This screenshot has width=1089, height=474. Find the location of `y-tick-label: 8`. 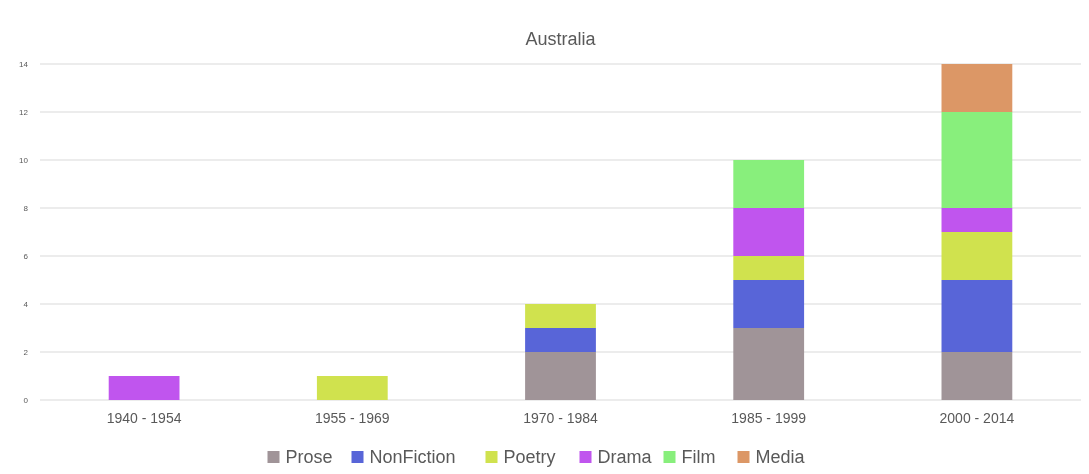

y-tick-label: 8 is located at coordinates (26, 208).